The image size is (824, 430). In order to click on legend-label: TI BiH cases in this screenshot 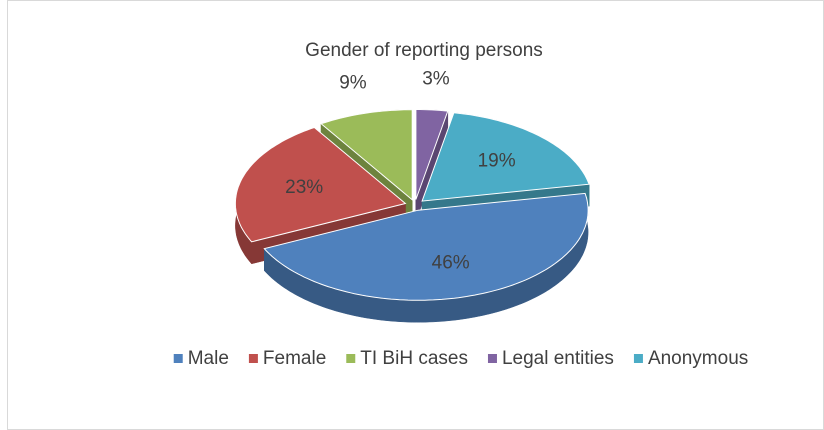, I will do `click(414, 358)`.